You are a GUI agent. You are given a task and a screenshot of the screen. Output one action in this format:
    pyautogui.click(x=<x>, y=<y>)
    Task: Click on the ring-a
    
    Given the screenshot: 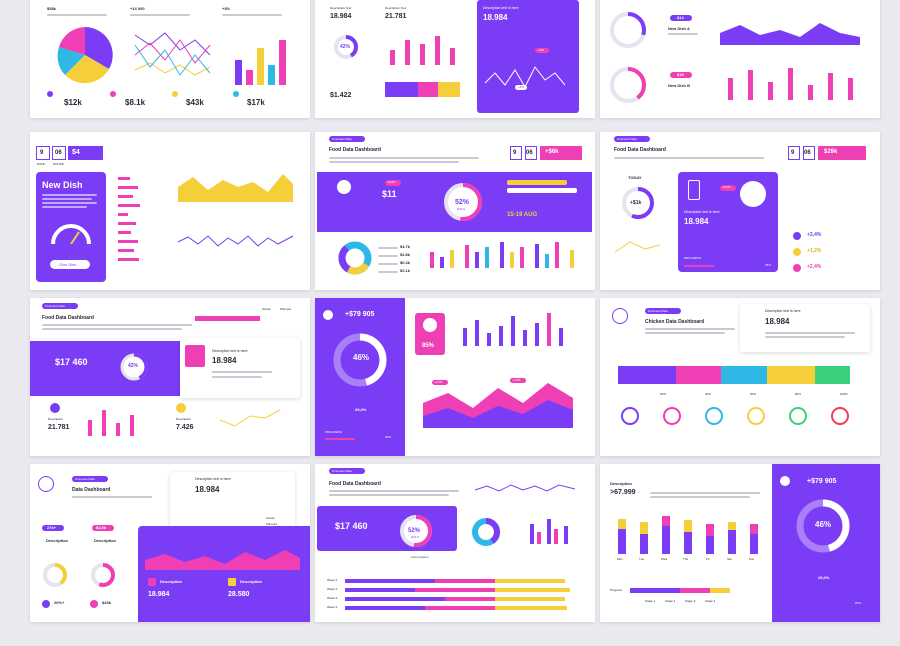 What is the action you would take?
    pyautogui.click(x=628, y=30)
    